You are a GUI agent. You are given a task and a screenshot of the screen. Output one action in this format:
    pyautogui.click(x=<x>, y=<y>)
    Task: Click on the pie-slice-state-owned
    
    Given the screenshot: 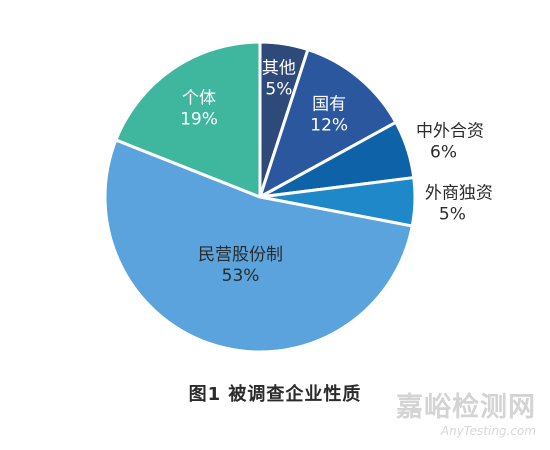 What is the action you would take?
    pyautogui.click(x=328, y=123)
    